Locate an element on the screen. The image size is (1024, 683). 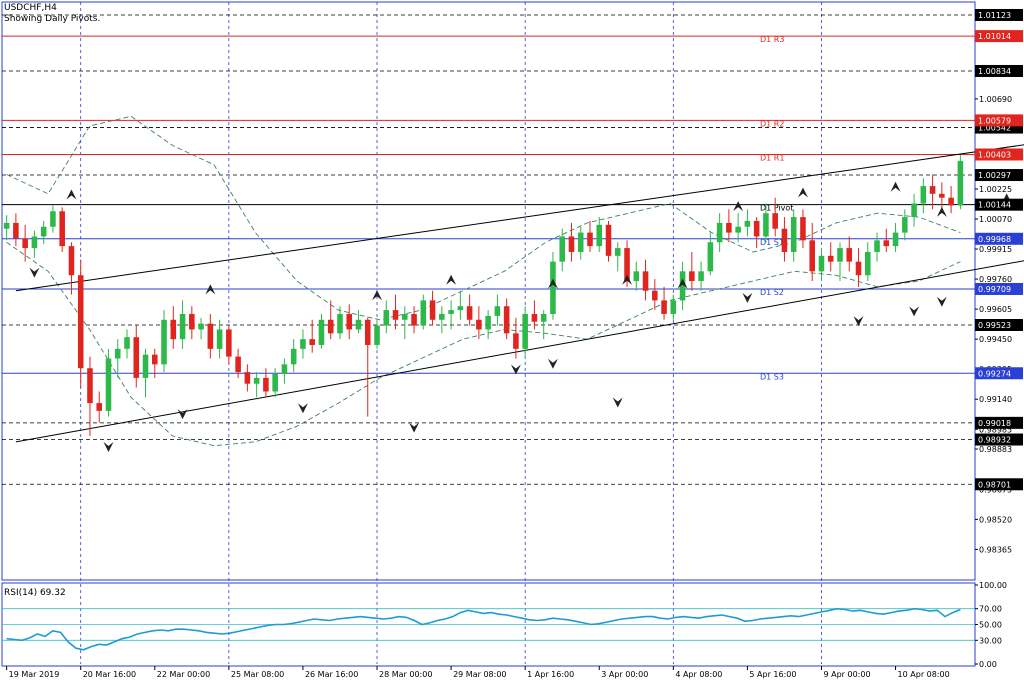
rsi-tick-label: 100.00 is located at coordinates (993, 585).